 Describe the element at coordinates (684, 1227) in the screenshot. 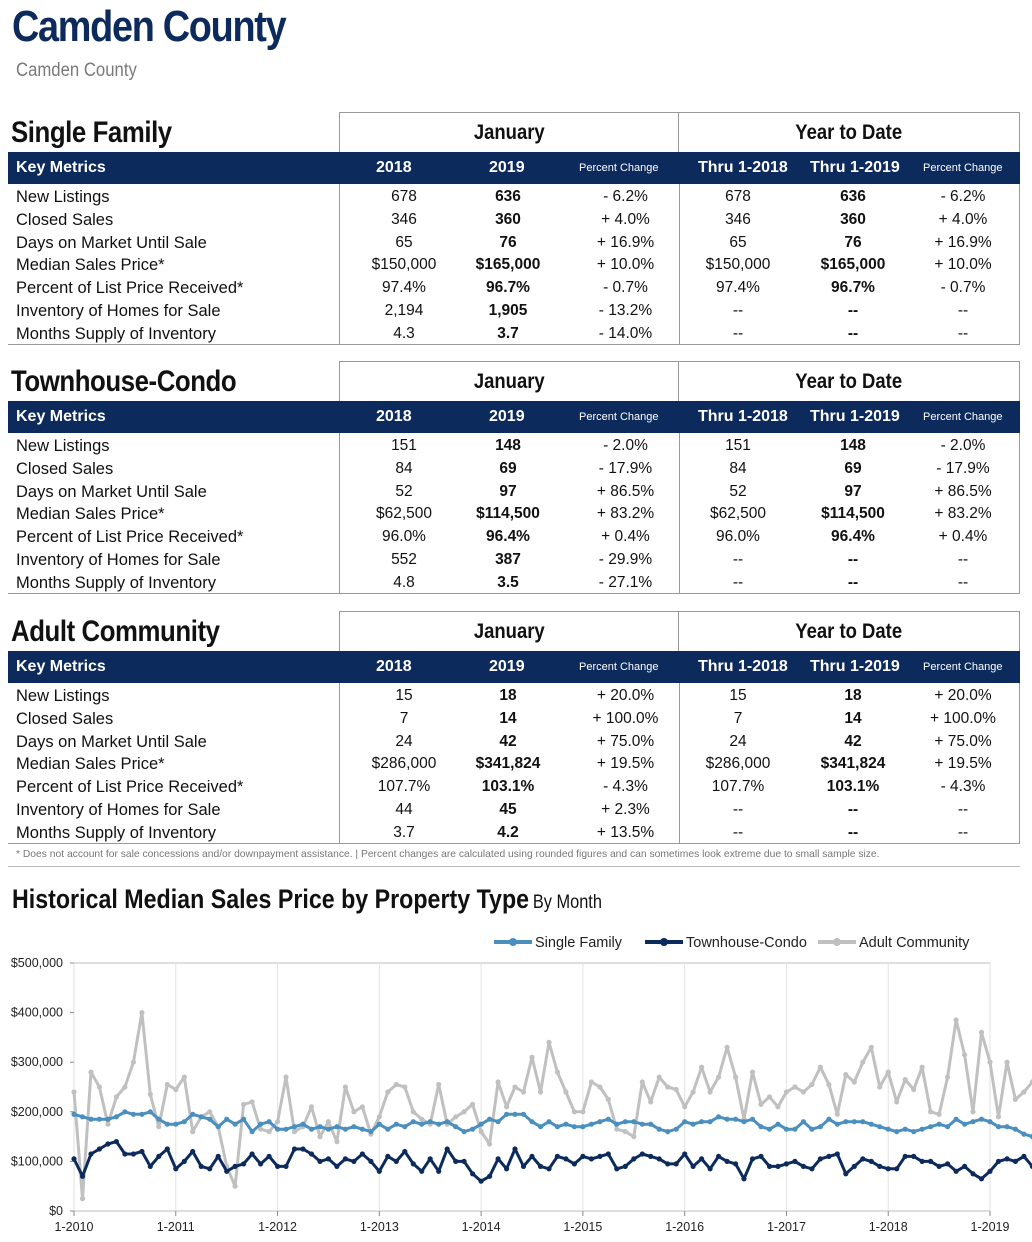

I see `x-tick-label: 1-2016` at that location.